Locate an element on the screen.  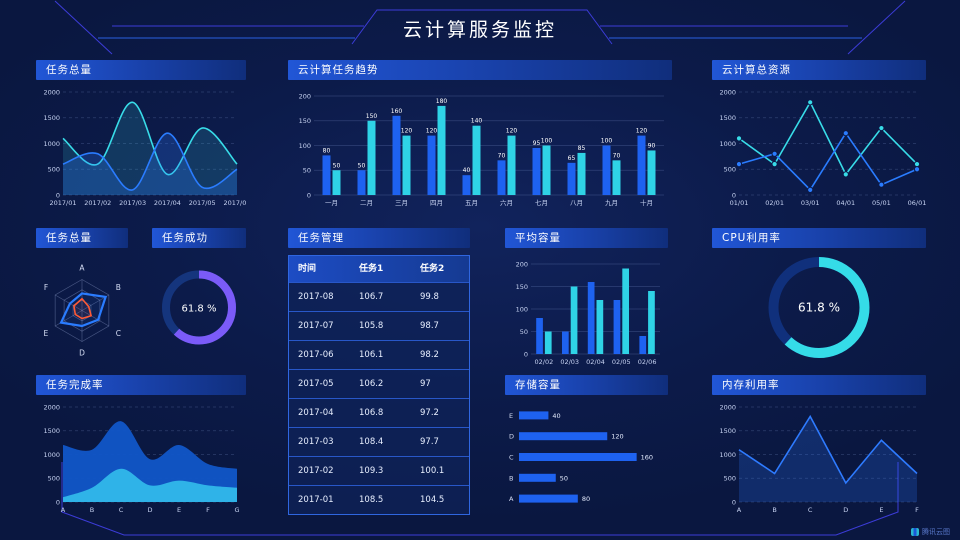
svg-text: 九月 is located at coordinates (611, 202).